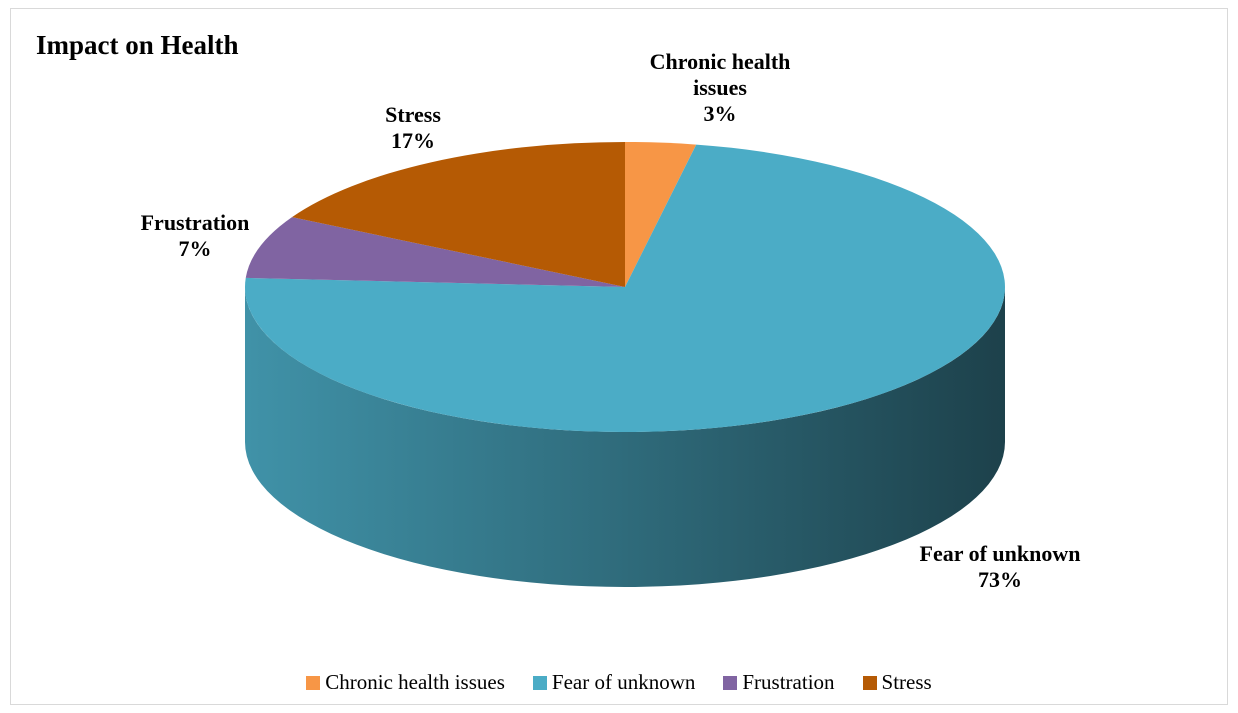 This screenshot has width=1238, height=713. I want to click on data-label: Stress 17%, so click(413, 128).